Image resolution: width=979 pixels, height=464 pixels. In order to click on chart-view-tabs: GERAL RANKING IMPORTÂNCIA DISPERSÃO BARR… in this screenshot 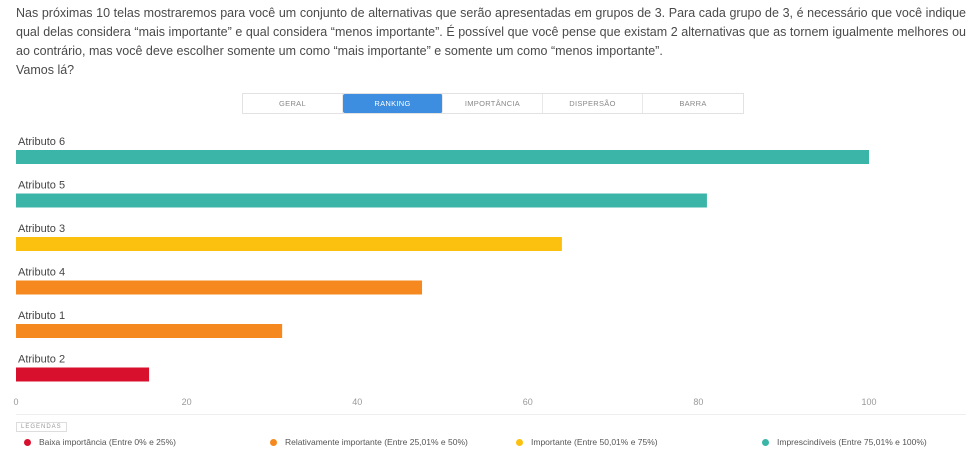, I will do `click(493, 103)`.